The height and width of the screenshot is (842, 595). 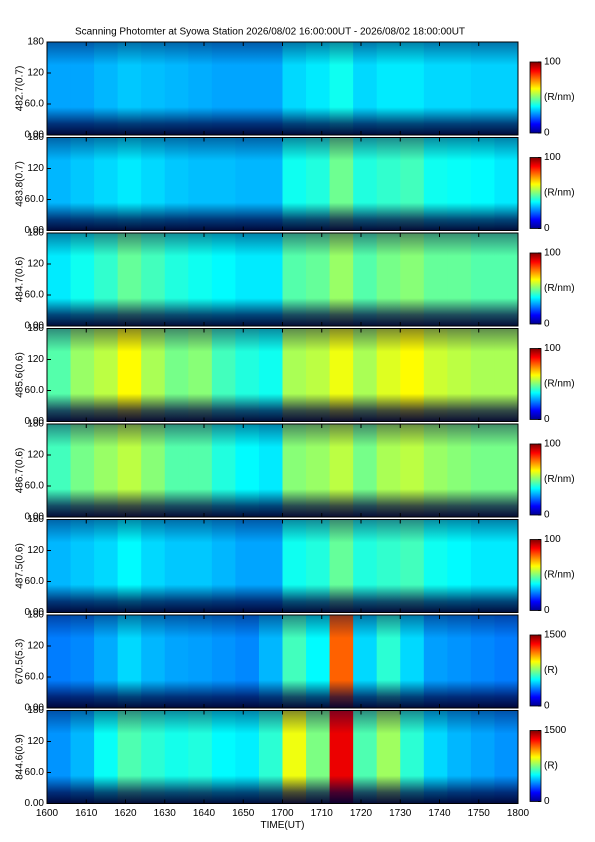 What do you see at coordinates (400, 813) in the screenshot?
I see `x-tick-label: 1730` at bounding box center [400, 813].